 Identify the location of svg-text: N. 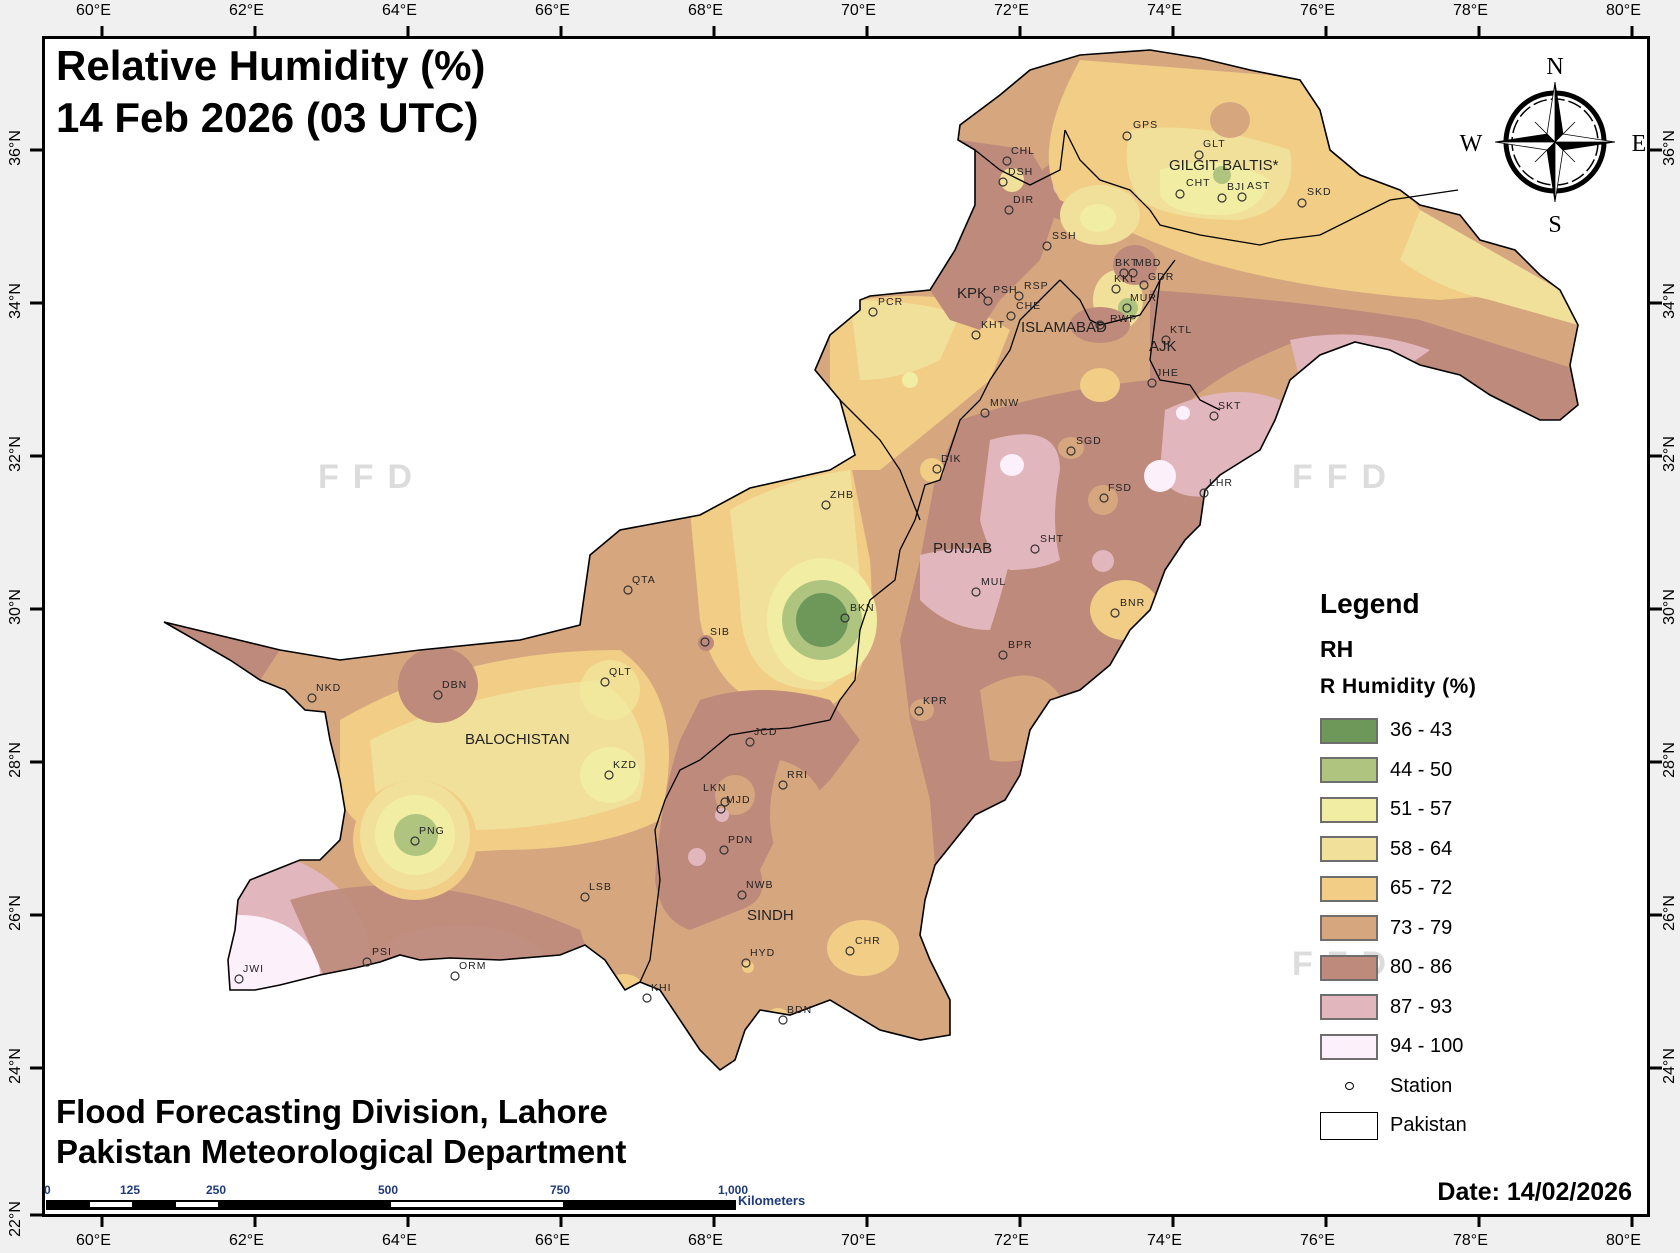
(1554, 67).